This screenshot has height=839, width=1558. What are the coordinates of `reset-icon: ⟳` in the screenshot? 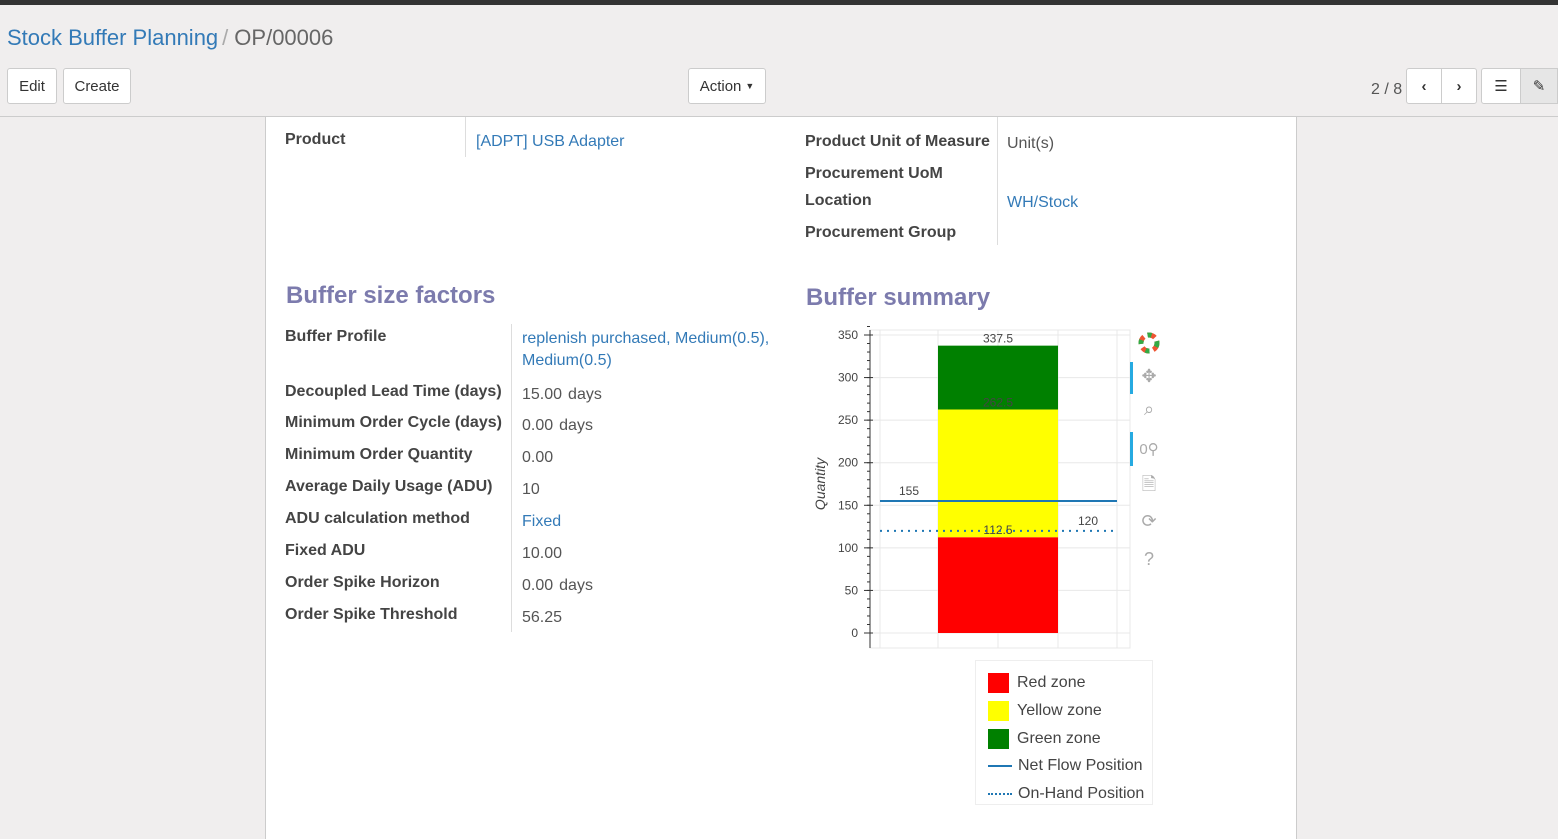 It's located at (1149, 520).